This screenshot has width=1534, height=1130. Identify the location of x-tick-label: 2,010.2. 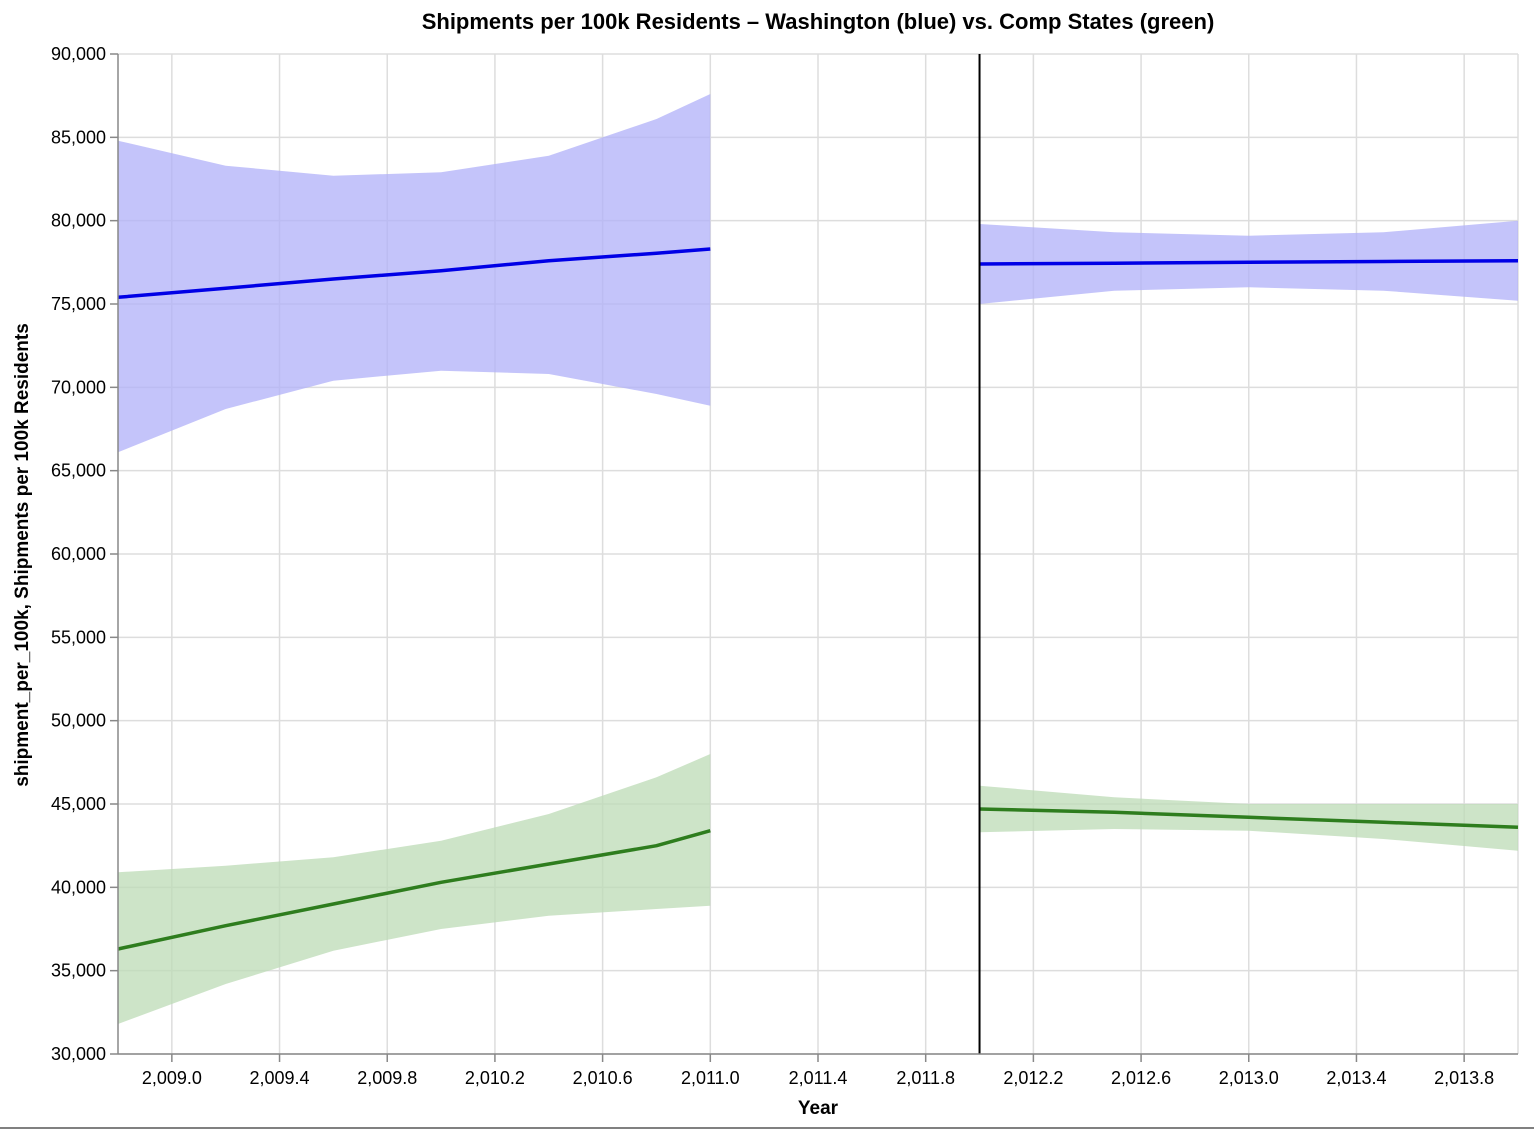
(495, 1078).